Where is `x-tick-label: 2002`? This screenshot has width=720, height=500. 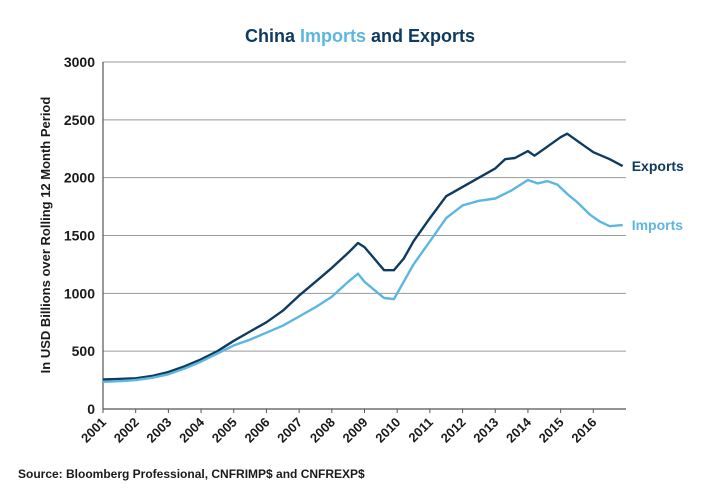
x-tick-label: 2002 is located at coordinates (126, 430).